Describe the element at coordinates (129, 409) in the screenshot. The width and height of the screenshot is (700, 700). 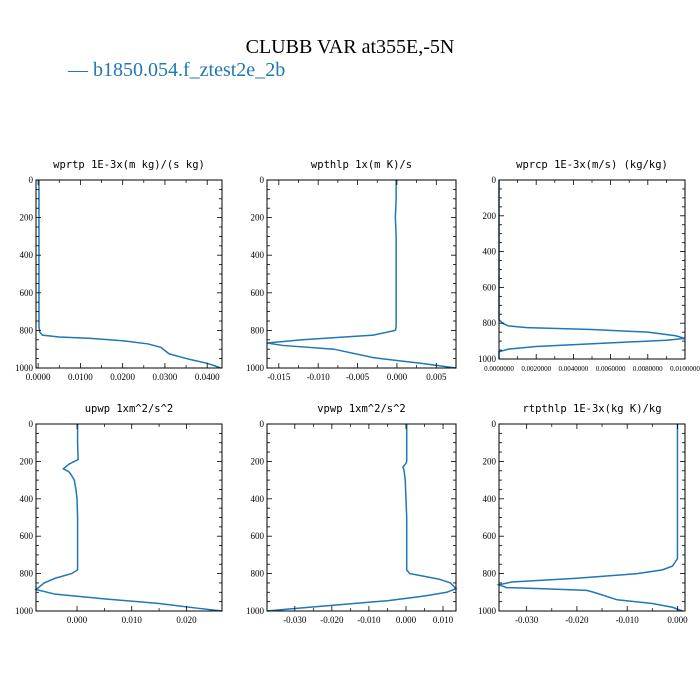
I see `panel-title: upwp 1xm^2/s^2` at that location.